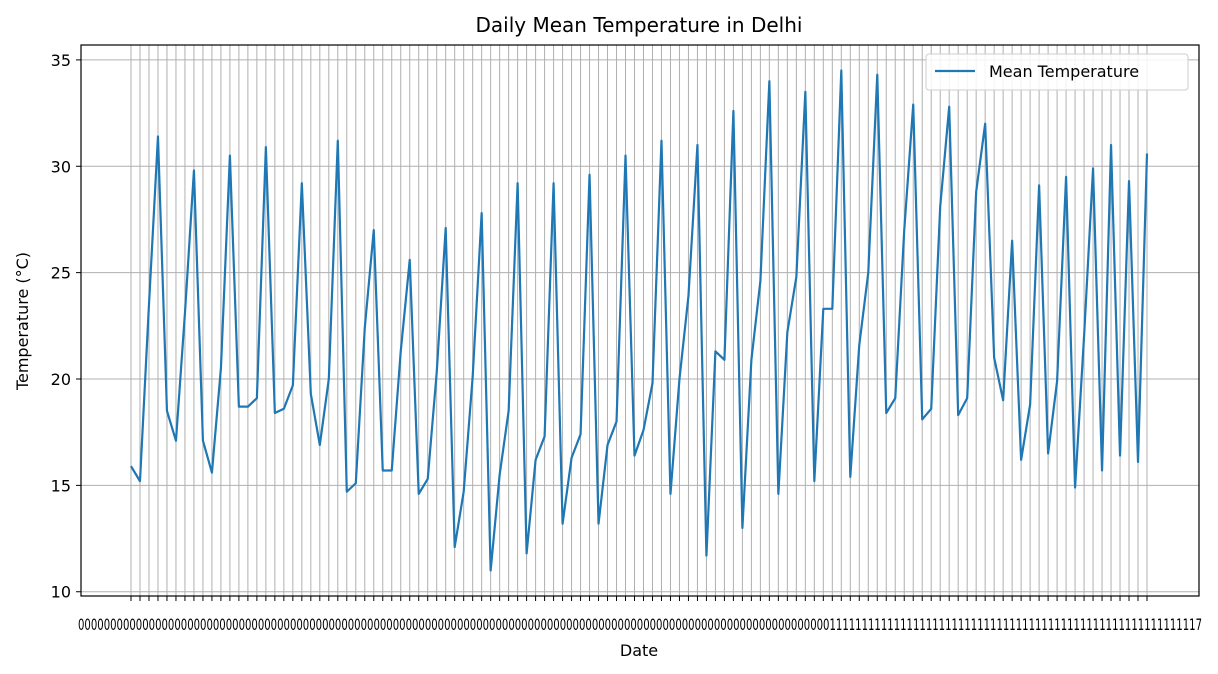 The image size is (1218, 674). What do you see at coordinates (22, 321) in the screenshot?
I see `y-axis-label: Temperature (°C)` at bounding box center [22, 321].